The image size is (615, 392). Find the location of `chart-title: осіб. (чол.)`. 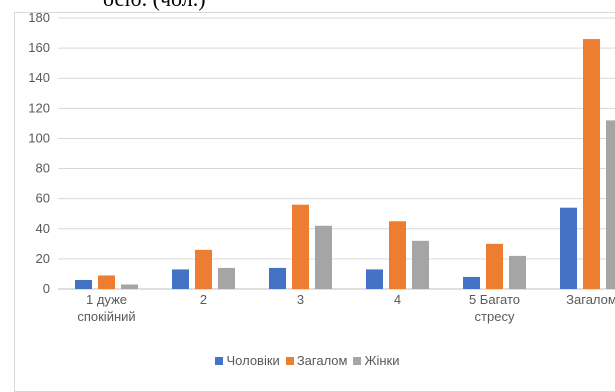

chart-title: осіб. (чол.) is located at coordinates (154, 6).